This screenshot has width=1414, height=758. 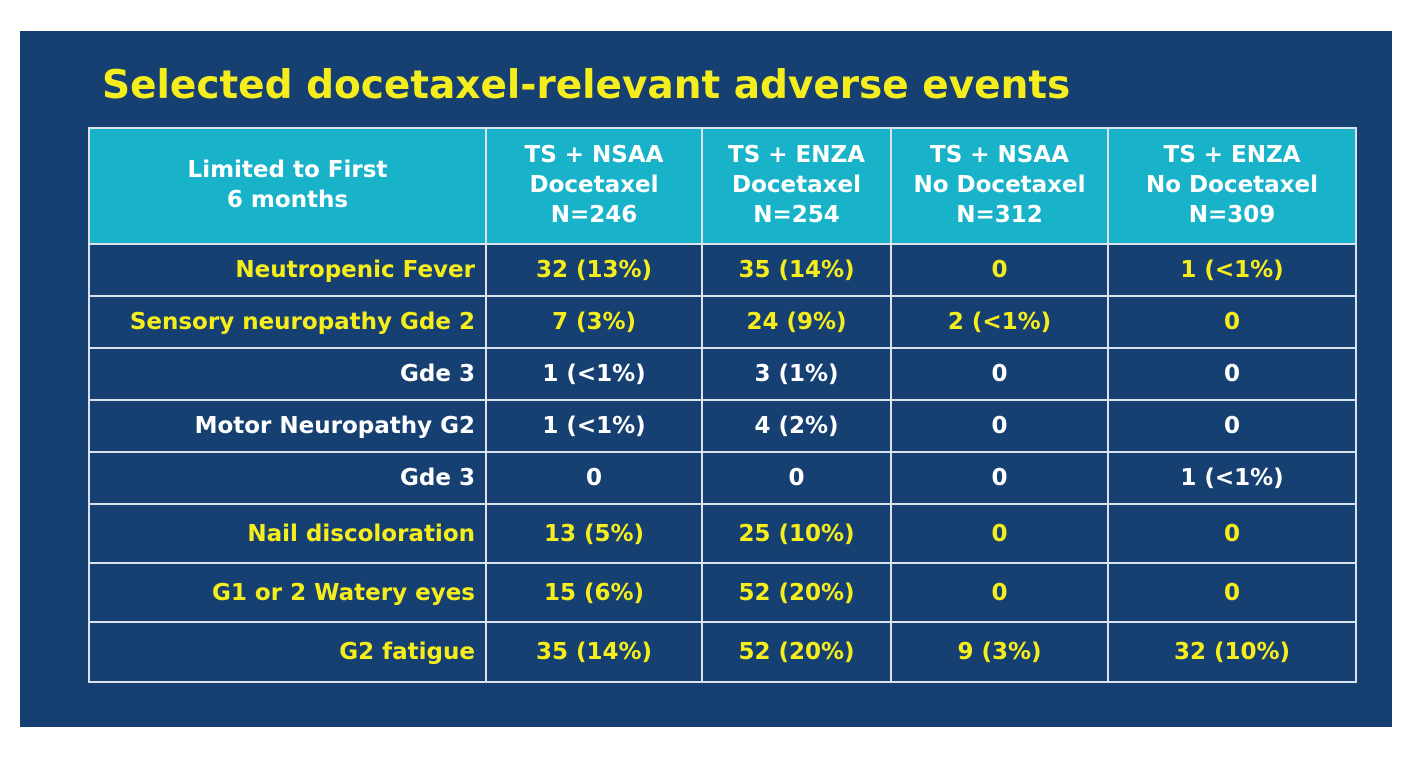 I want to click on table-row: Gde 3 0 0 0 1 (<1%), so click(x=722, y=478).